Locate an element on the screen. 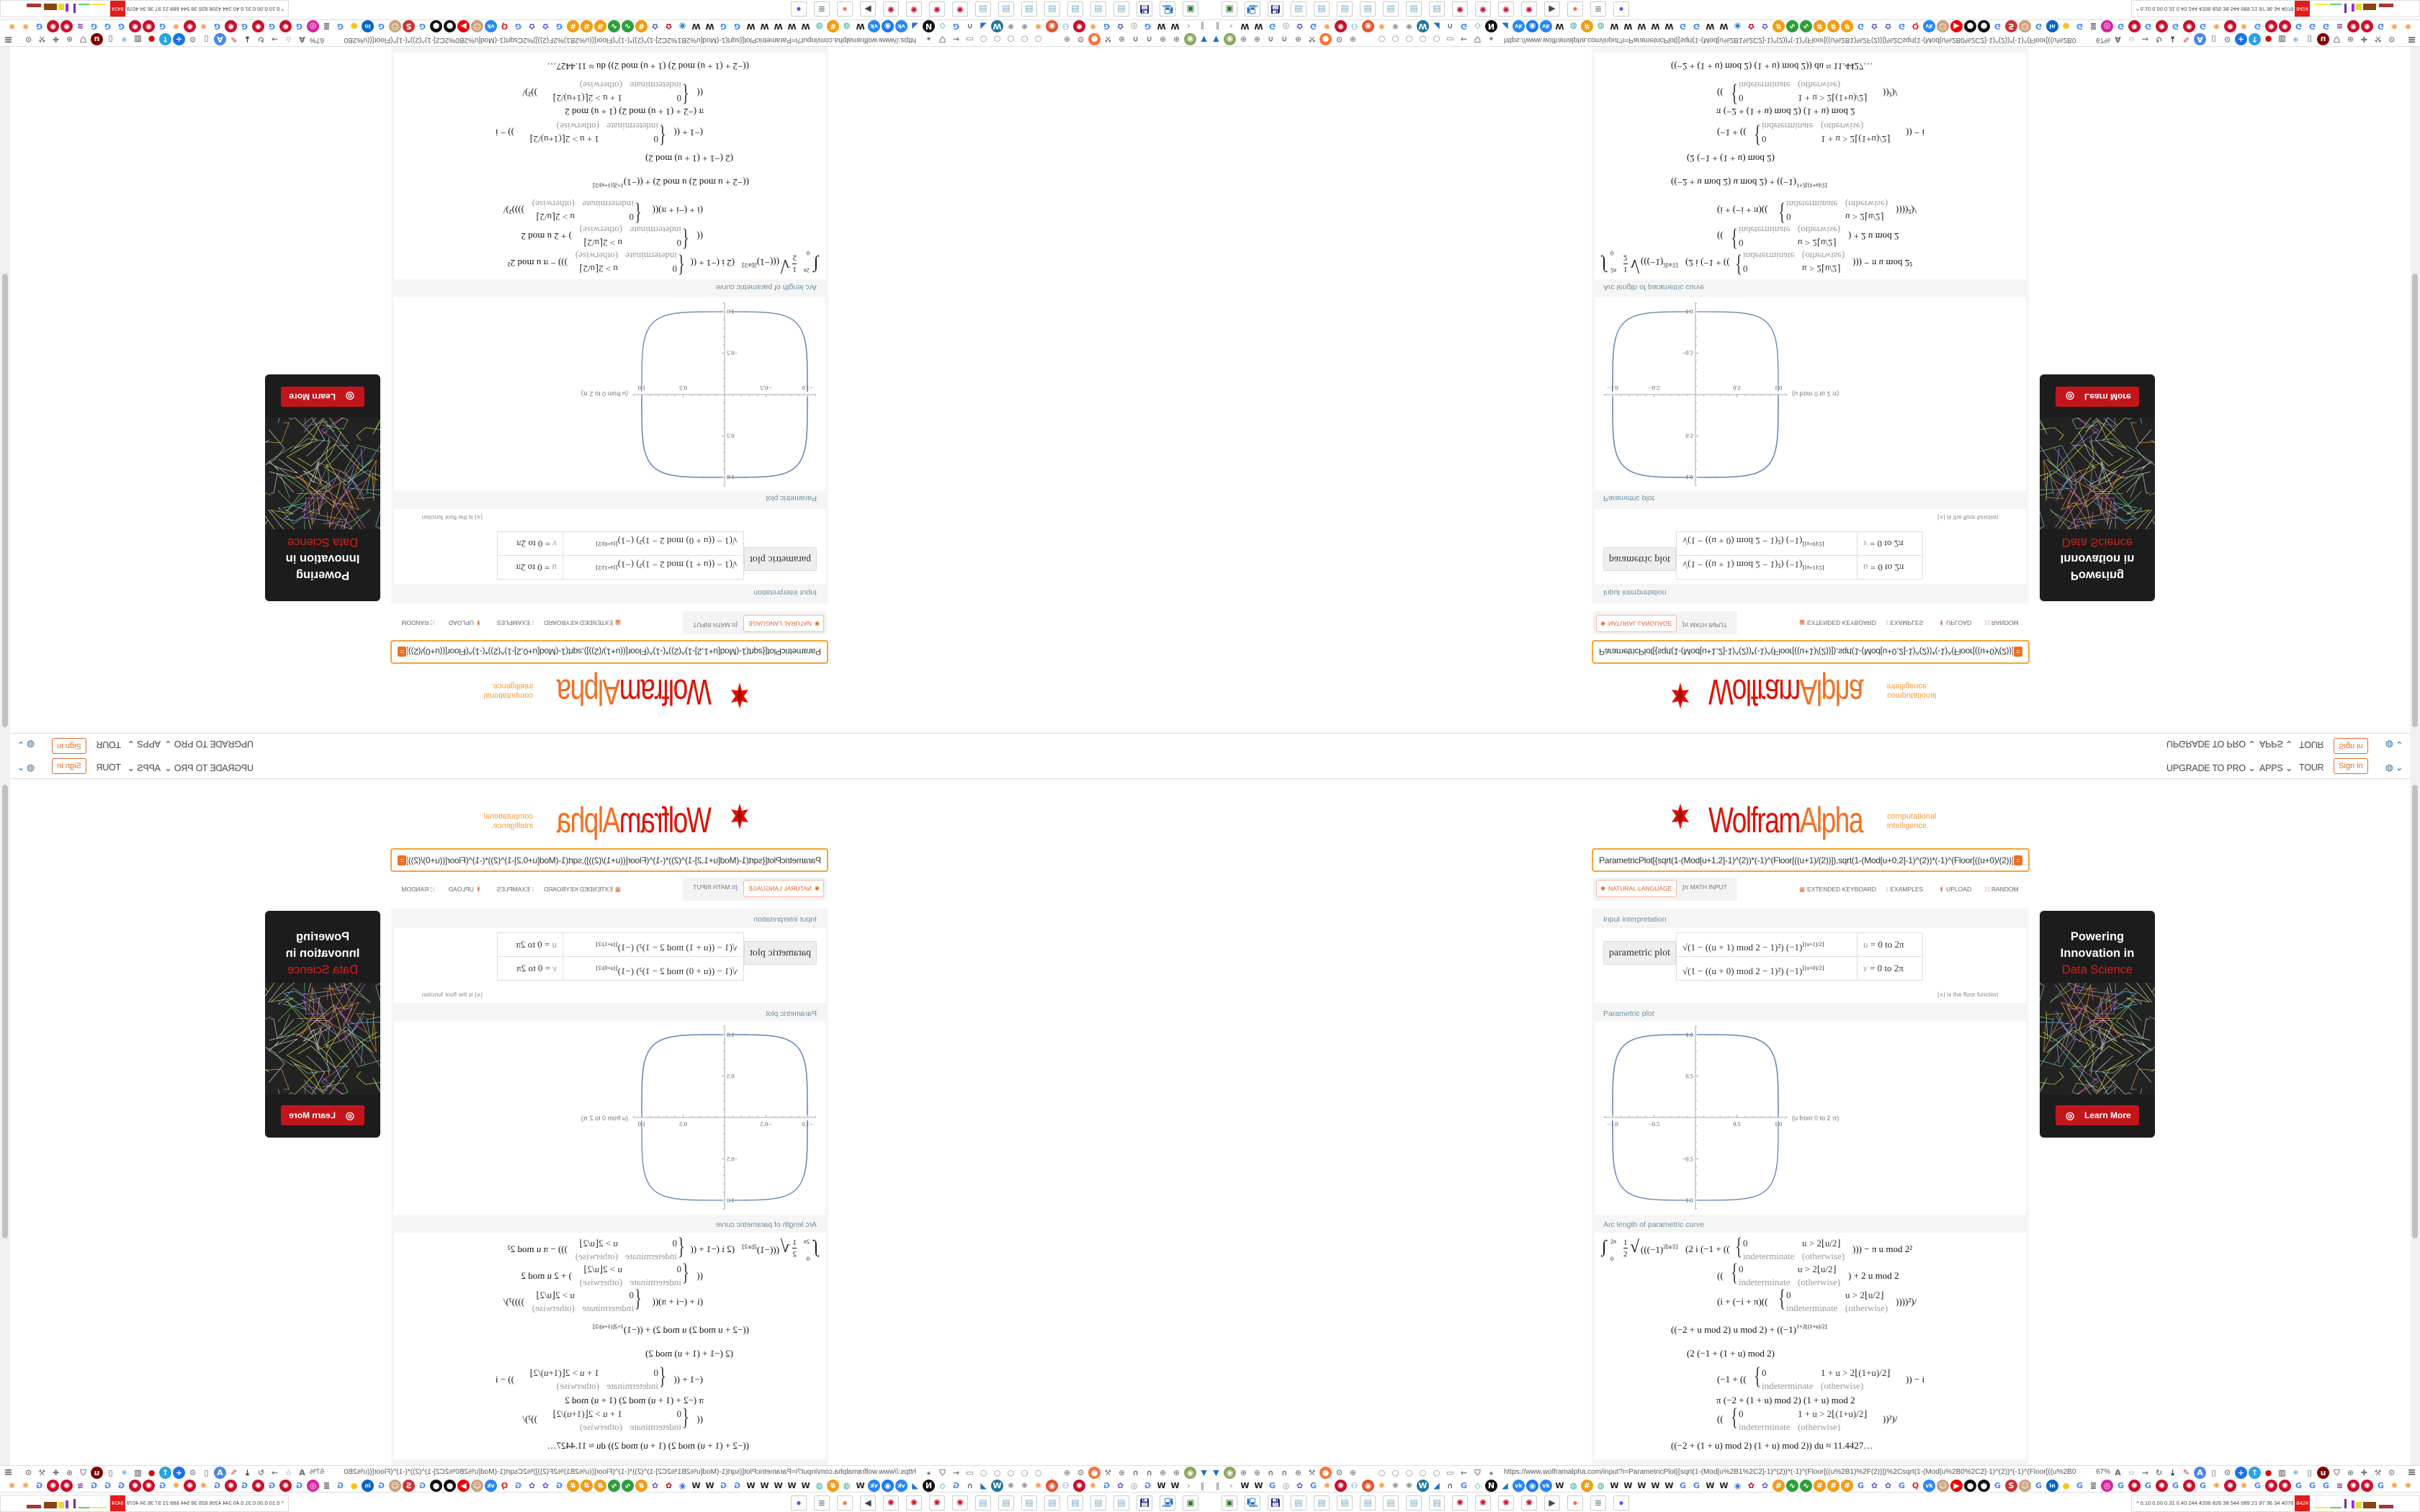  pause-icon: ‖ is located at coordinates (1217, 1486).